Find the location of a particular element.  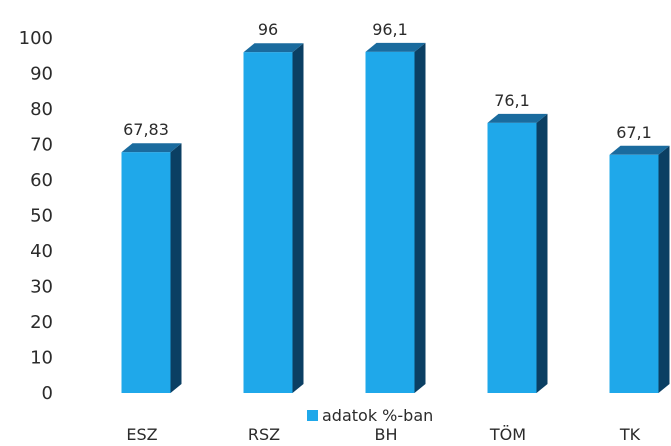

y-tick-label: 20 is located at coordinates (41, 322).